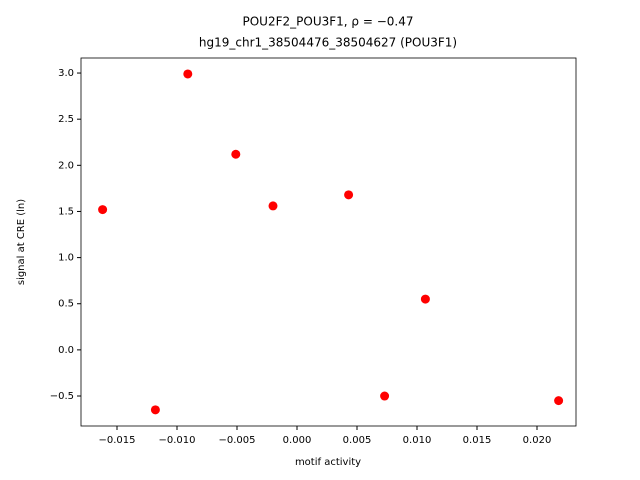  What do you see at coordinates (328, 462) in the screenshot?
I see `x-axis-label: motif activity` at bounding box center [328, 462].